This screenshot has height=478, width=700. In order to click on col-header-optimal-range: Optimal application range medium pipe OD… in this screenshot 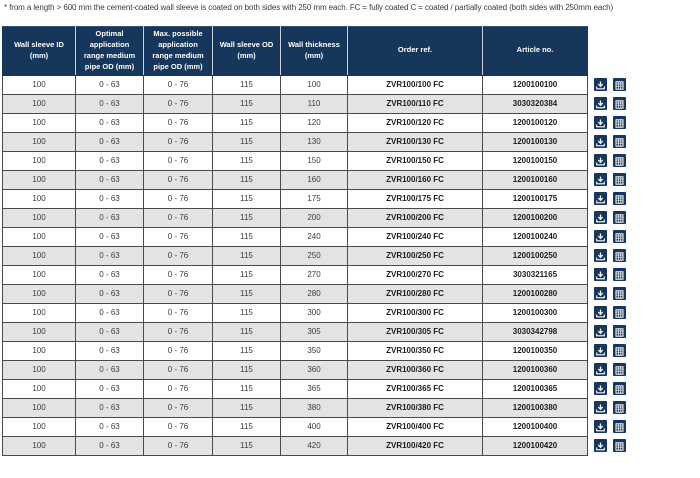, I will do `click(109, 51)`.